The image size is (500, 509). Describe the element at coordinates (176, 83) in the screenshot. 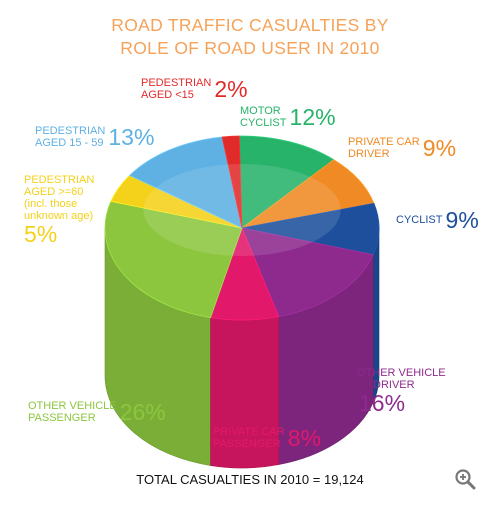

I see `label-pedestrian-under-15-line-1: PEDESTRIAN` at that location.